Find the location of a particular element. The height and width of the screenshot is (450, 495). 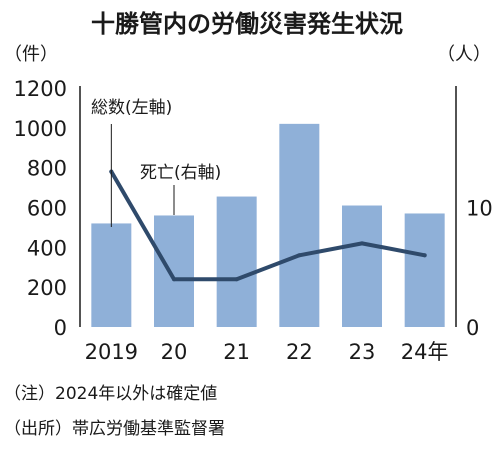

x-tick-label: 23 is located at coordinates (362, 352).